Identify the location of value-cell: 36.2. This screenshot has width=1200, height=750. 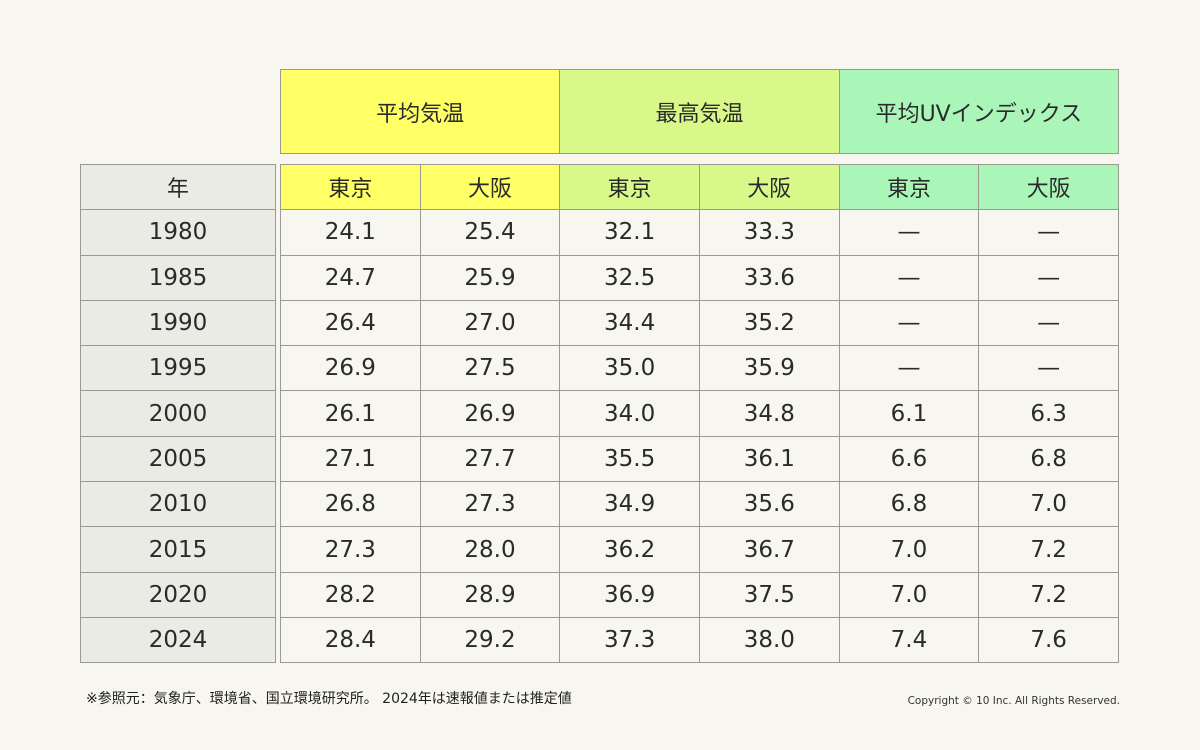
(629, 549).